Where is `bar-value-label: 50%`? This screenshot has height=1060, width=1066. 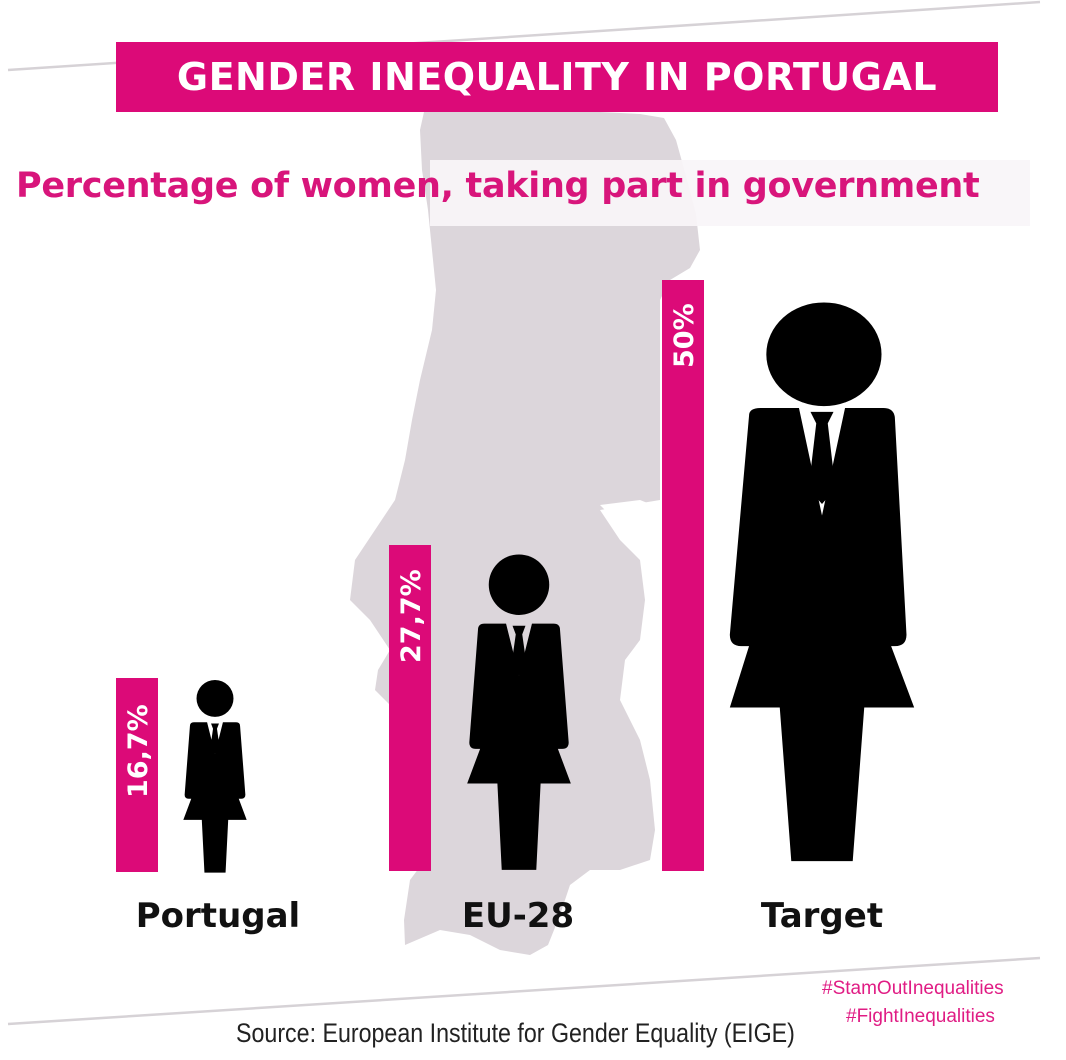
bar-value-label: 50% is located at coordinates (684, 335).